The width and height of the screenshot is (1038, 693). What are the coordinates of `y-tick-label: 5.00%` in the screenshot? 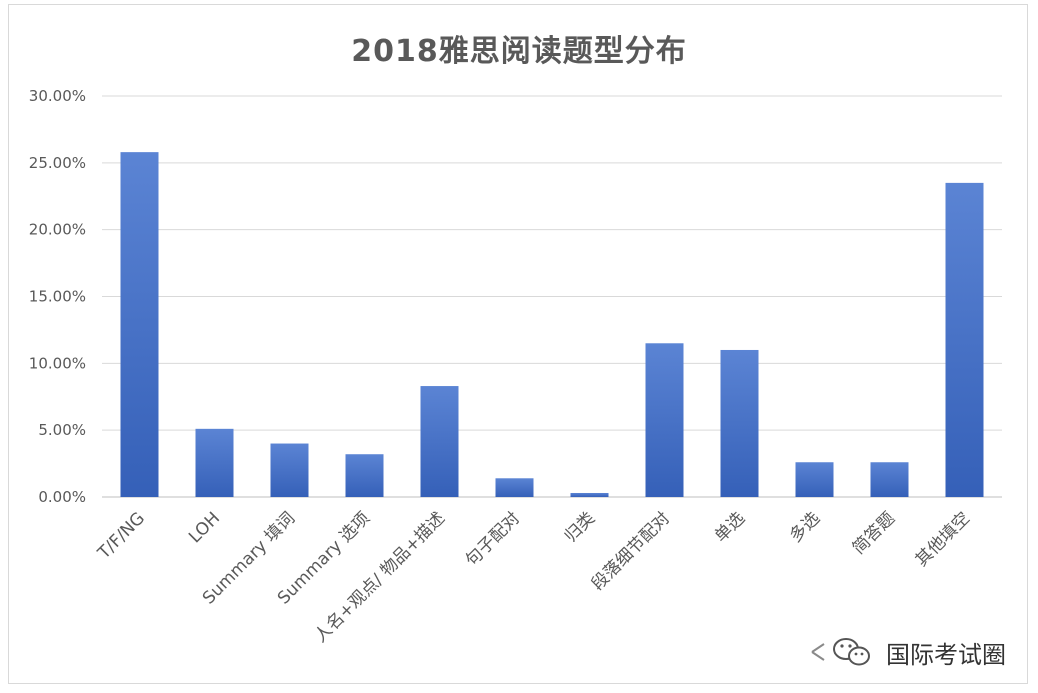 It's located at (62, 430).